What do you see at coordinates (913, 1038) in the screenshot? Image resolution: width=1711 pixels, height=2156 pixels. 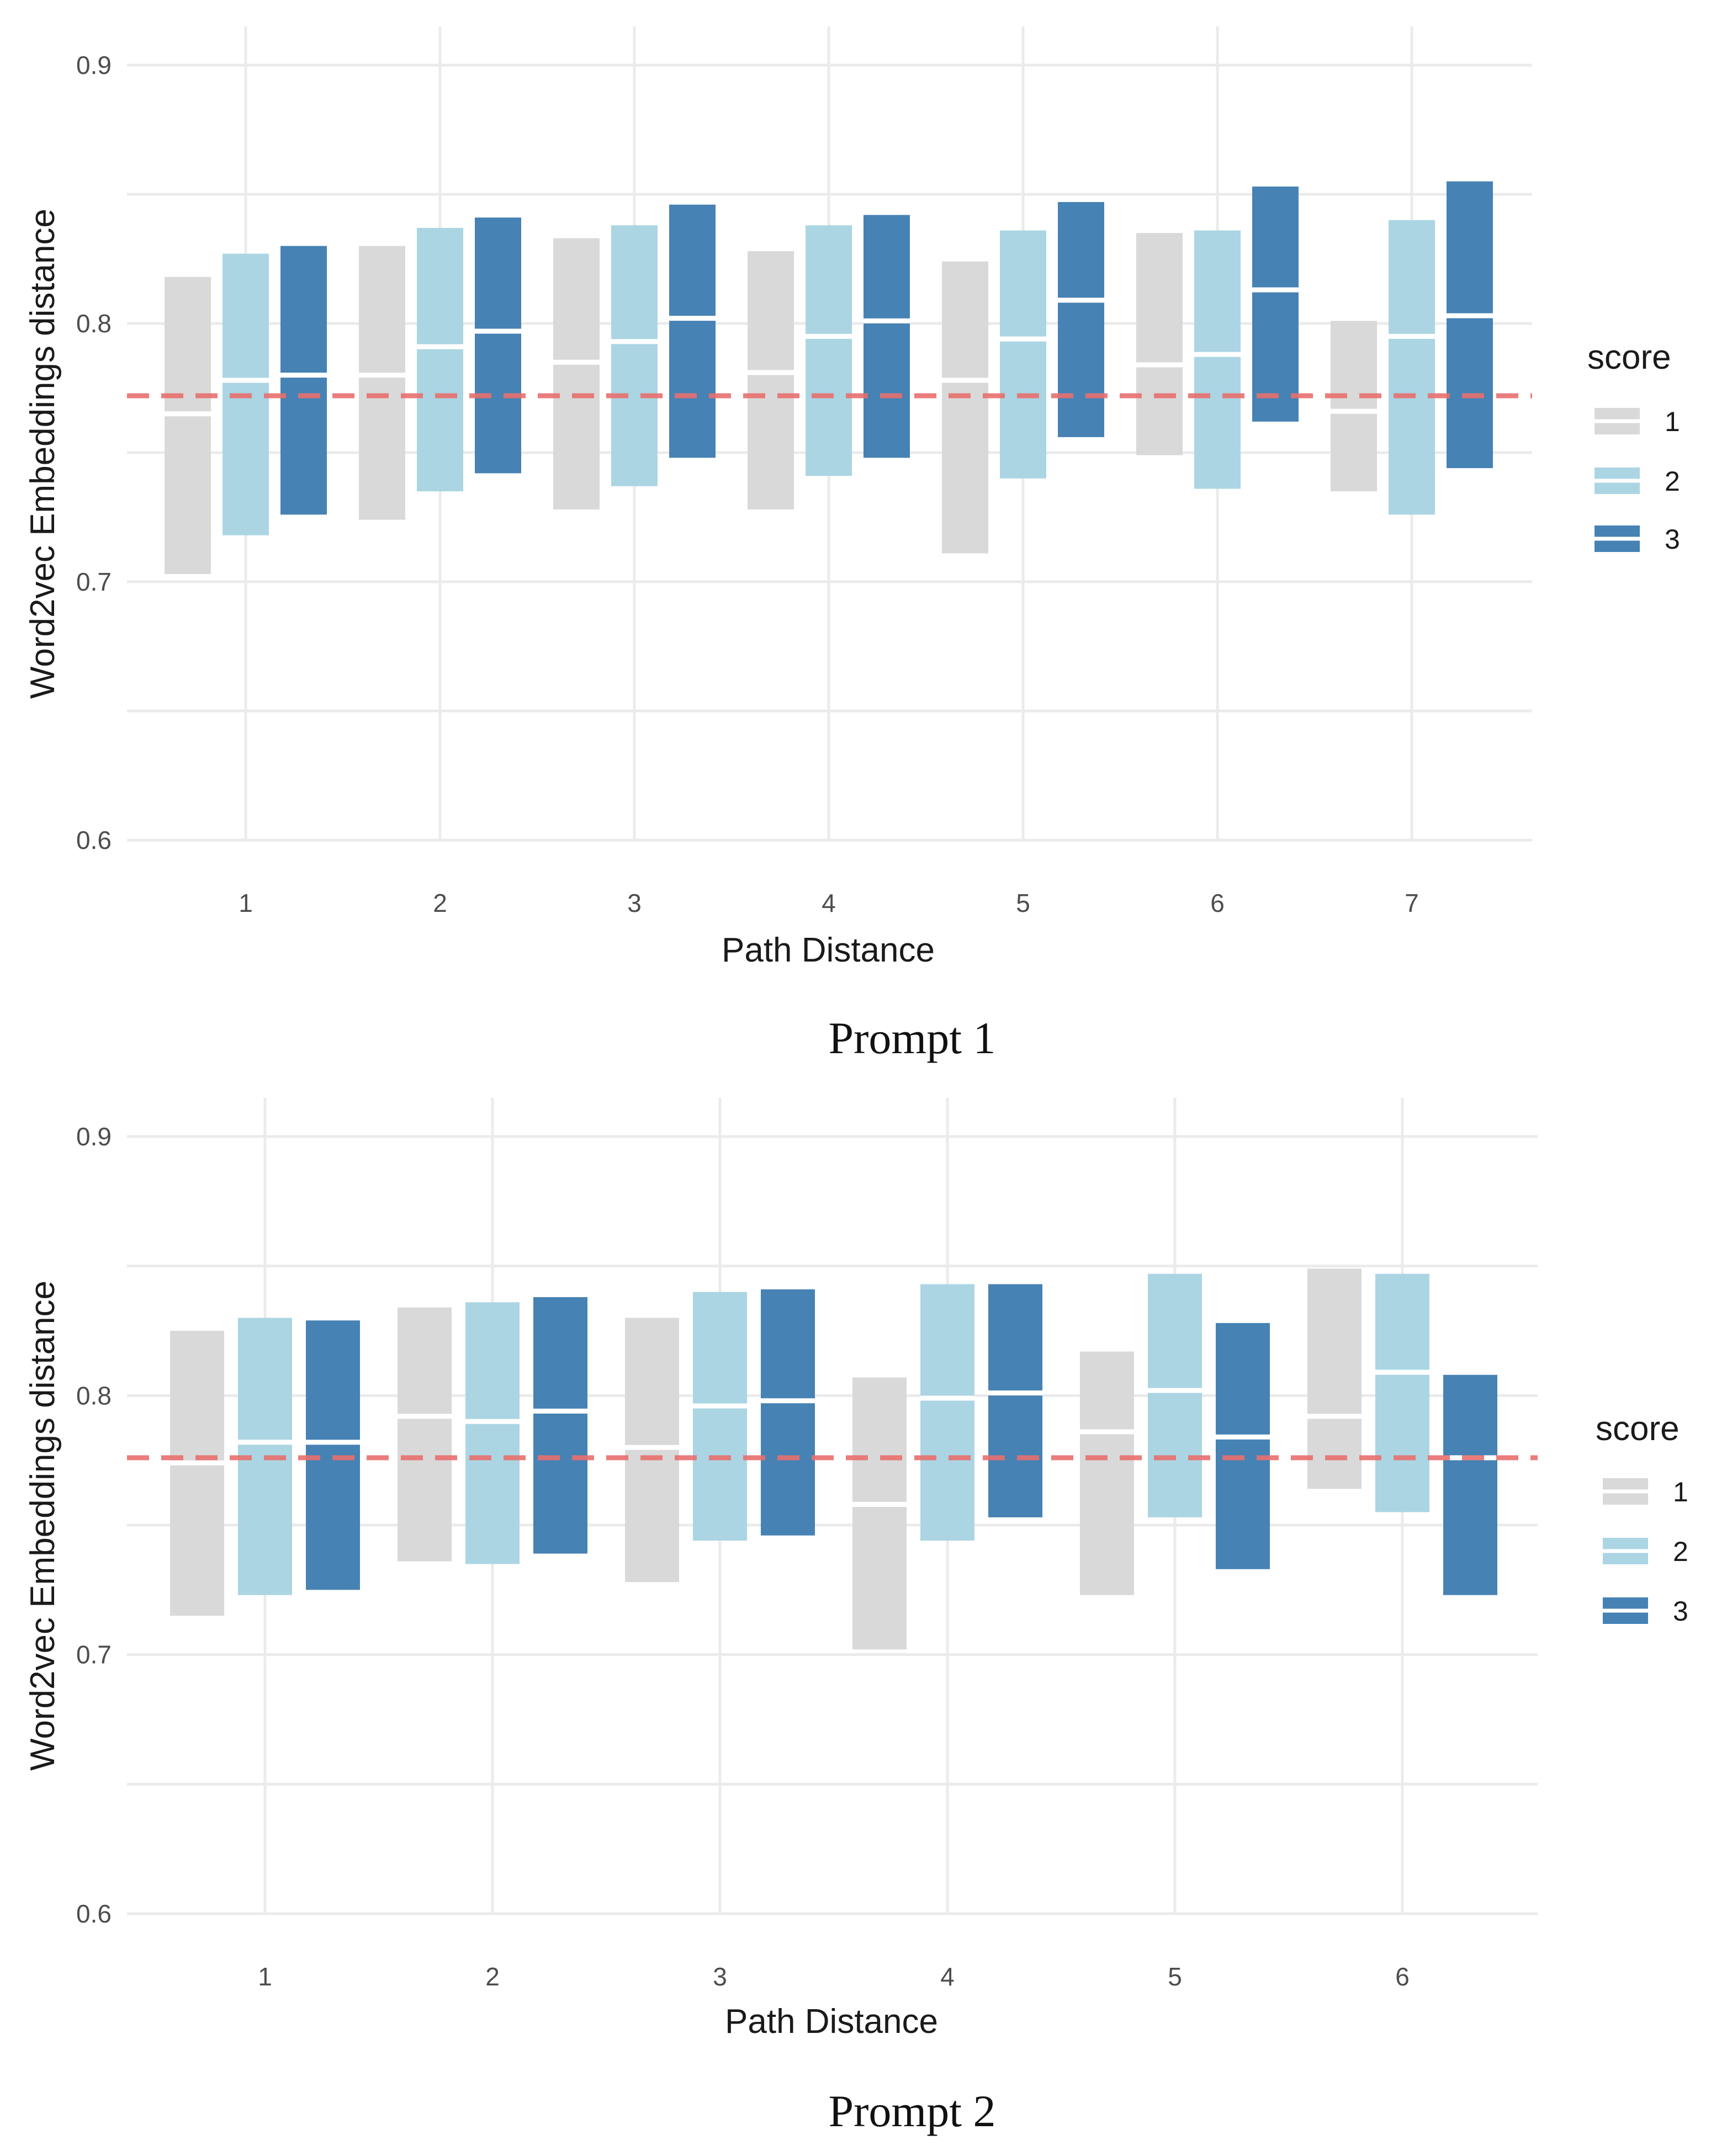 I see `figure-caption: Prompt 1` at bounding box center [913, 1038].